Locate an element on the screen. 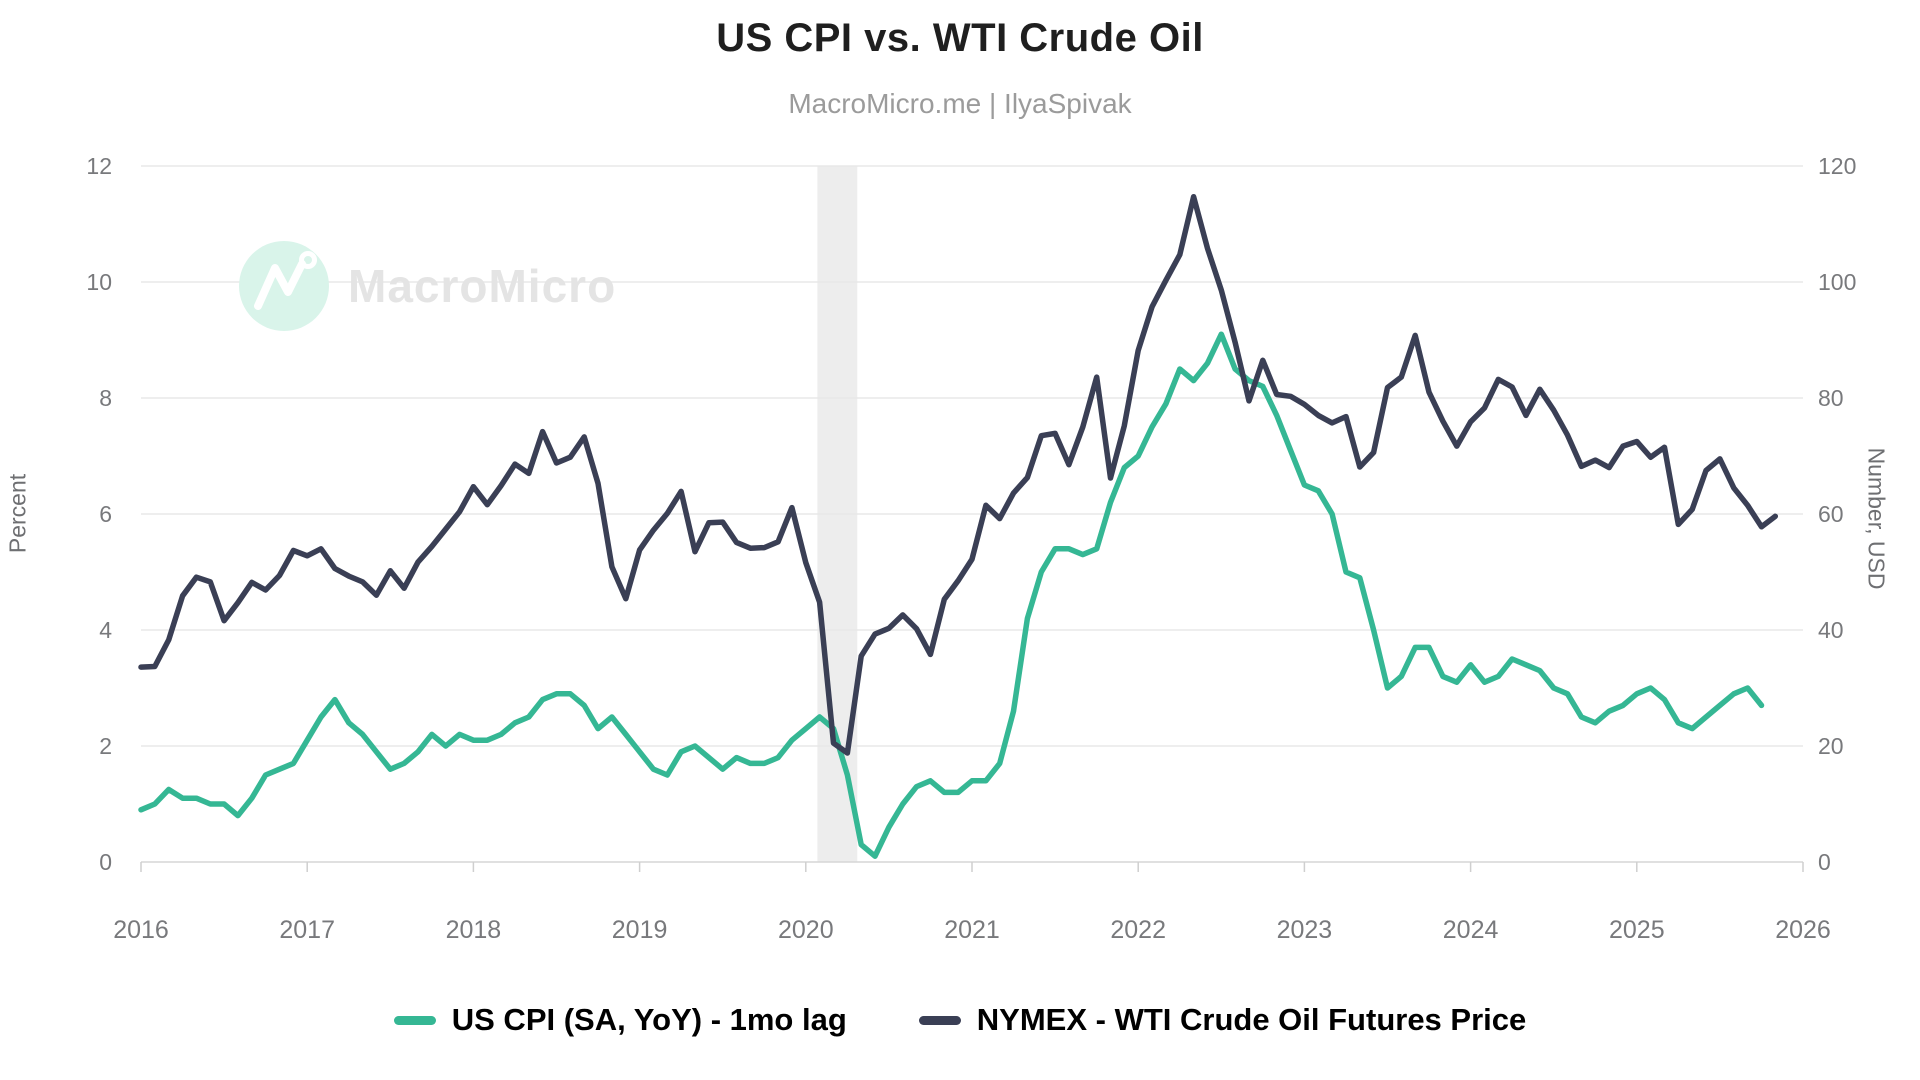 This screenshot has height=1080, width=1920. x-axis-tick-label: 2016 is located at coordinates (141, 930).